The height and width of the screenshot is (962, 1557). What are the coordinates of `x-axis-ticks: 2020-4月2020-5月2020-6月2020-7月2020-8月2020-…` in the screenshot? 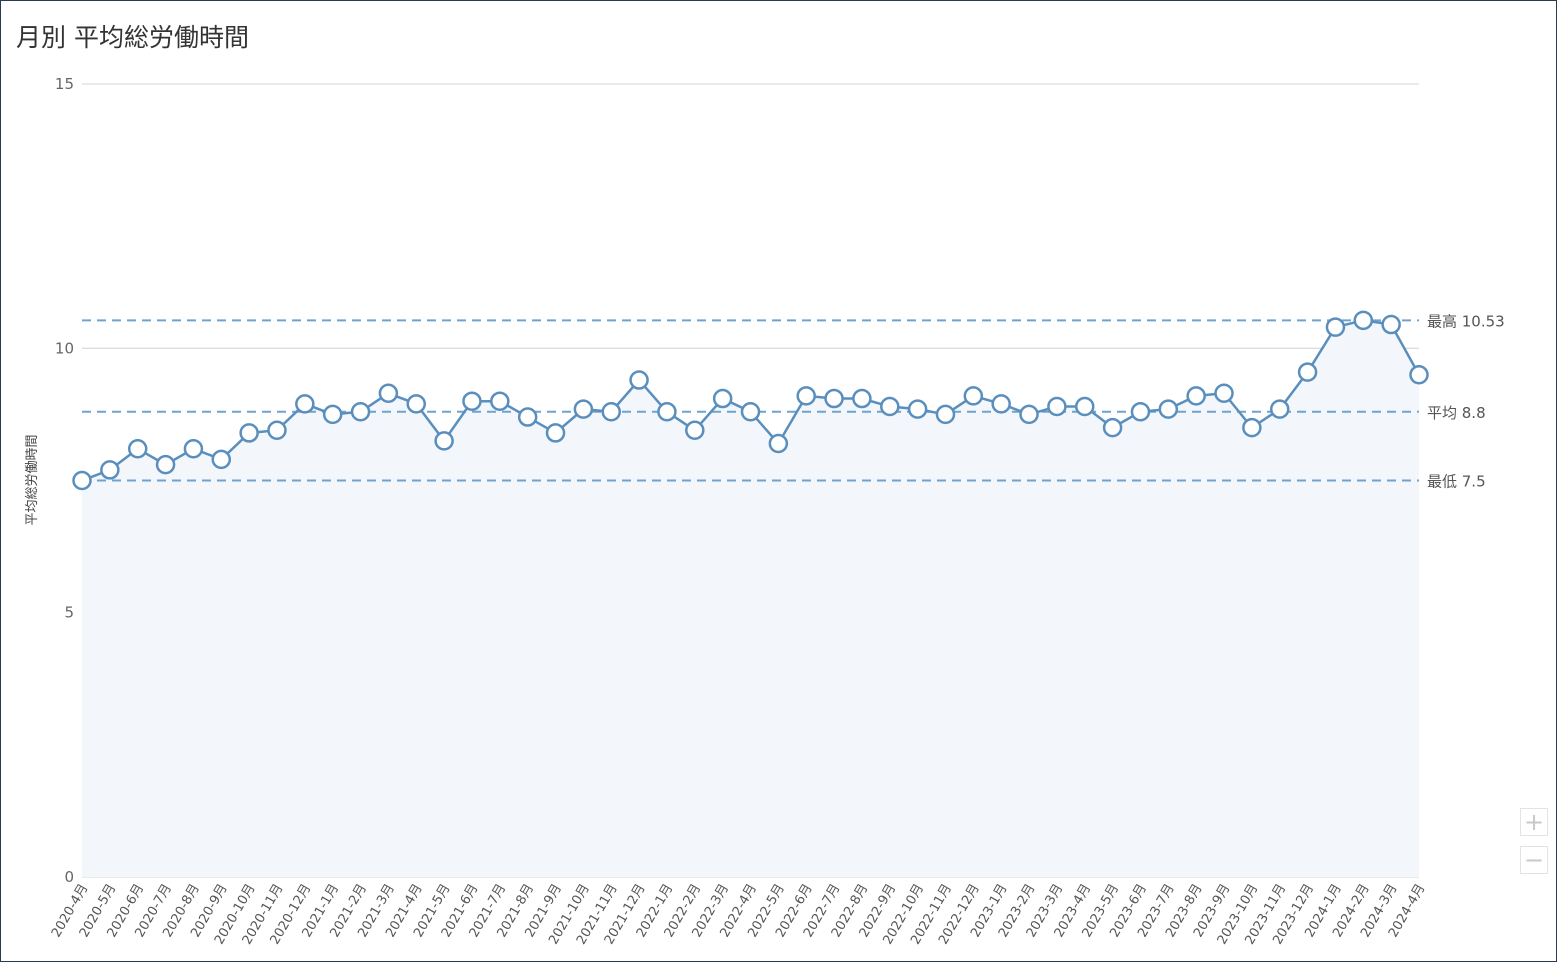 It's located at (739, 914).